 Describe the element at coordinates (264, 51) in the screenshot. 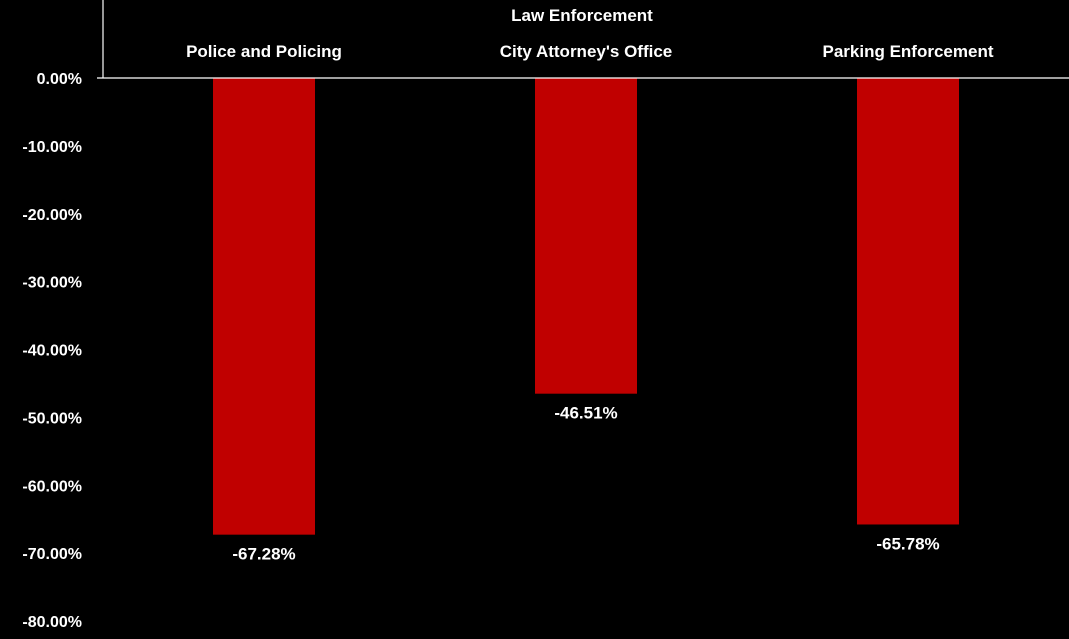

I see `category-label: Police and Policing` at that location.